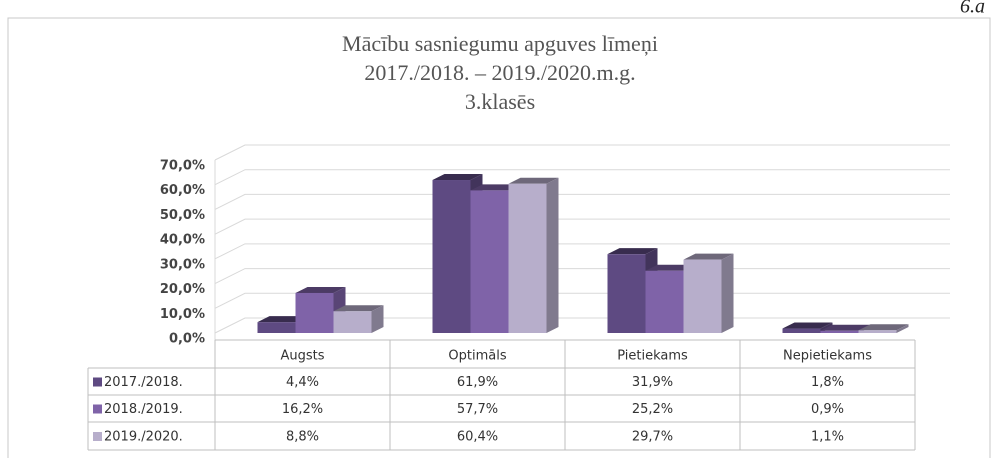 Image resolution: width=999 pixels, height=458 pixels. Describe the element at coordinates (500, 101) in the screenshot. I see `chart-title: 3.klasēs` at that location.